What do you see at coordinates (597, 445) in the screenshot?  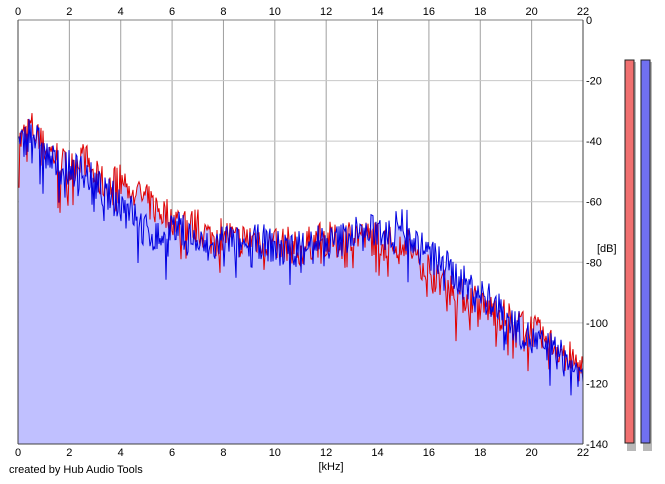 I see `y-tick-label: -140` at bounding box center [597, 445].